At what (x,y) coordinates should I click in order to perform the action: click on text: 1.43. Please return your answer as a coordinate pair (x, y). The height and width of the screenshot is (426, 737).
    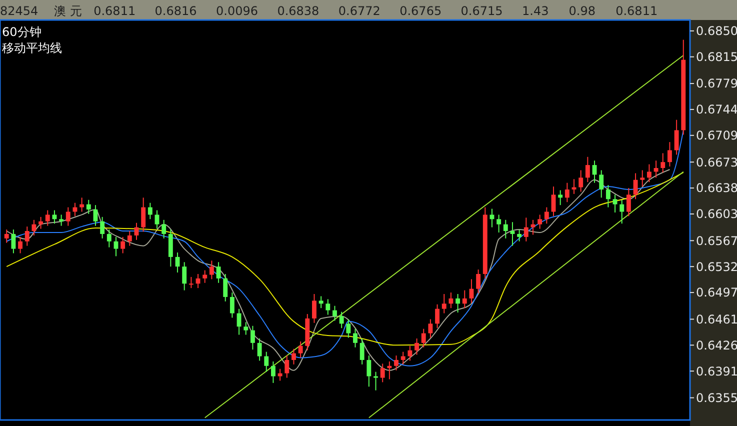
    Looking at the image, I should click on (535, 11).